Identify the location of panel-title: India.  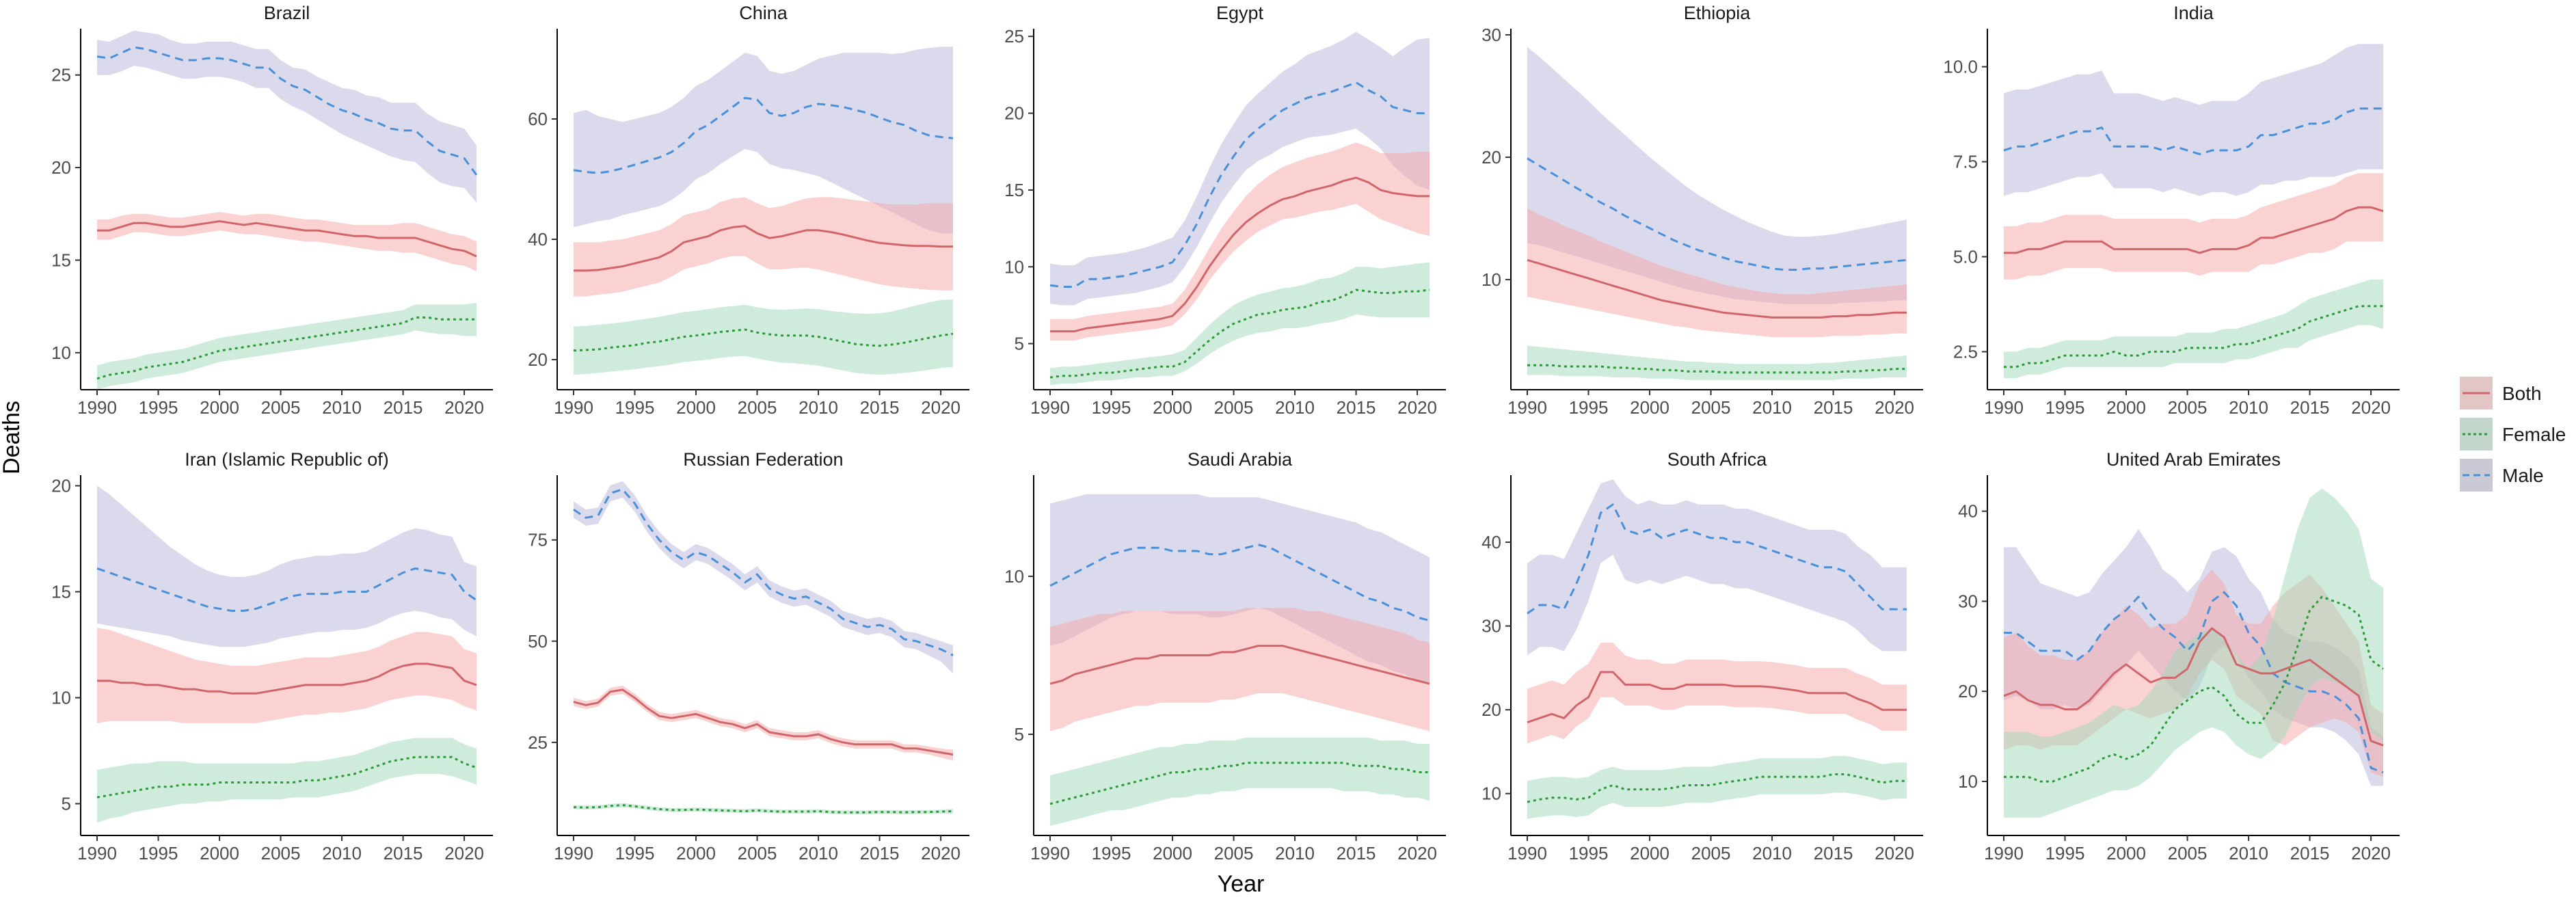
(2193, 13).